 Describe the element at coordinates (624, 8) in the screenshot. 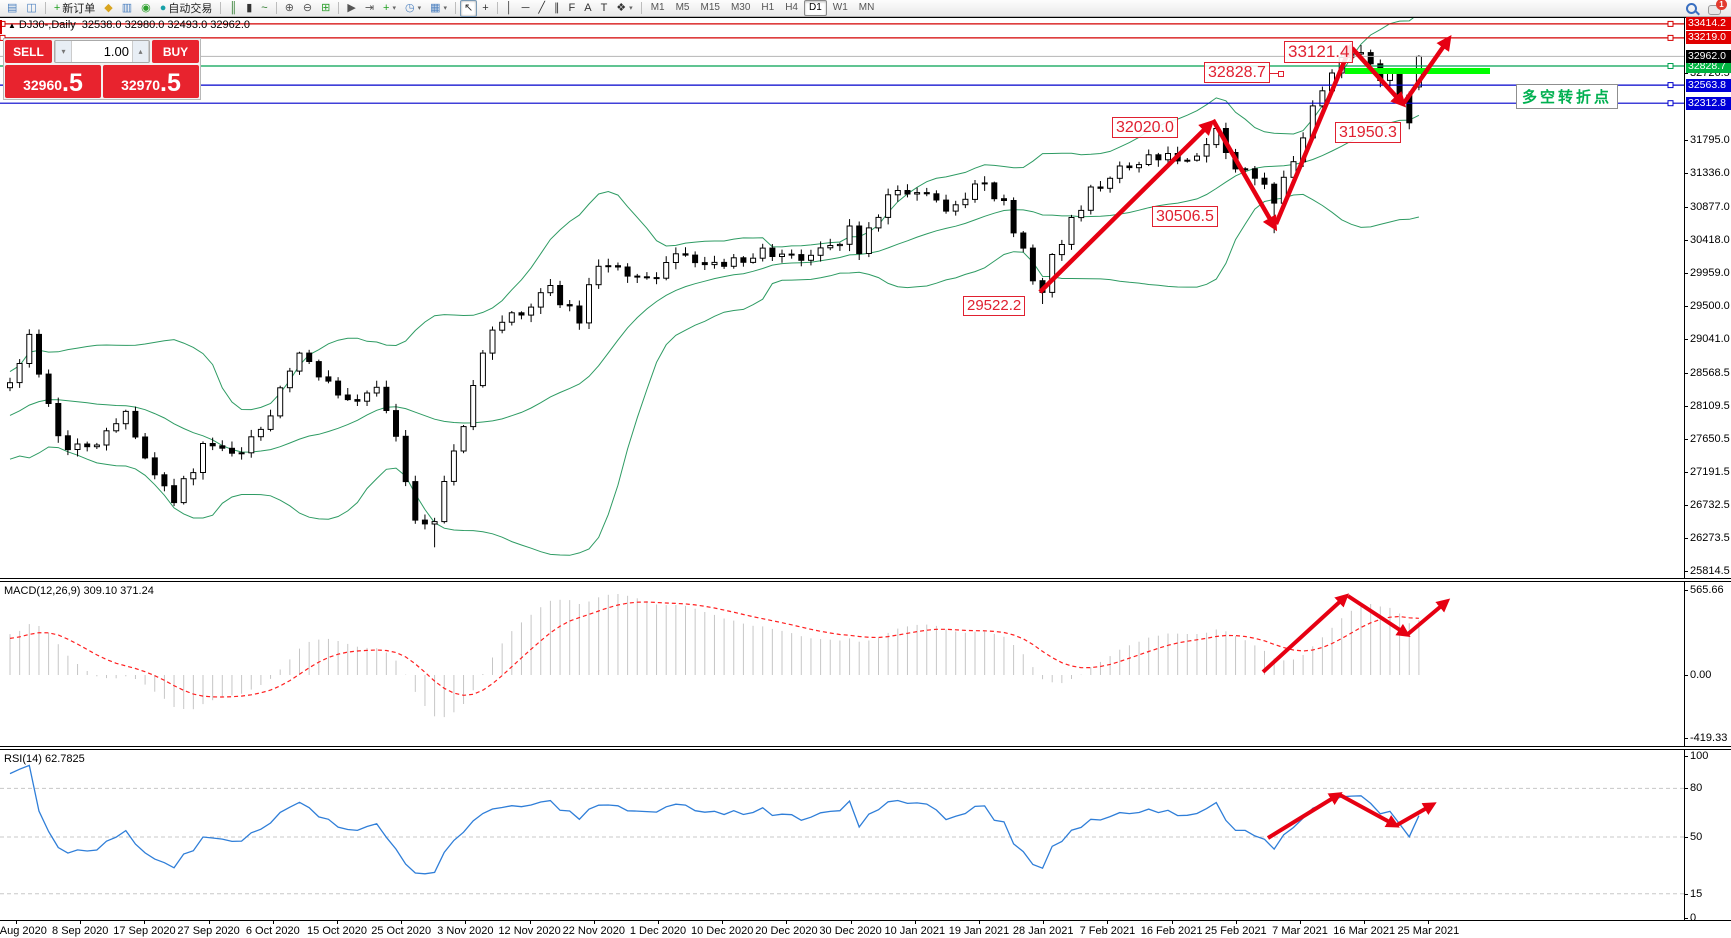

I see `shapes-icon: ❖ ▾` at that location.